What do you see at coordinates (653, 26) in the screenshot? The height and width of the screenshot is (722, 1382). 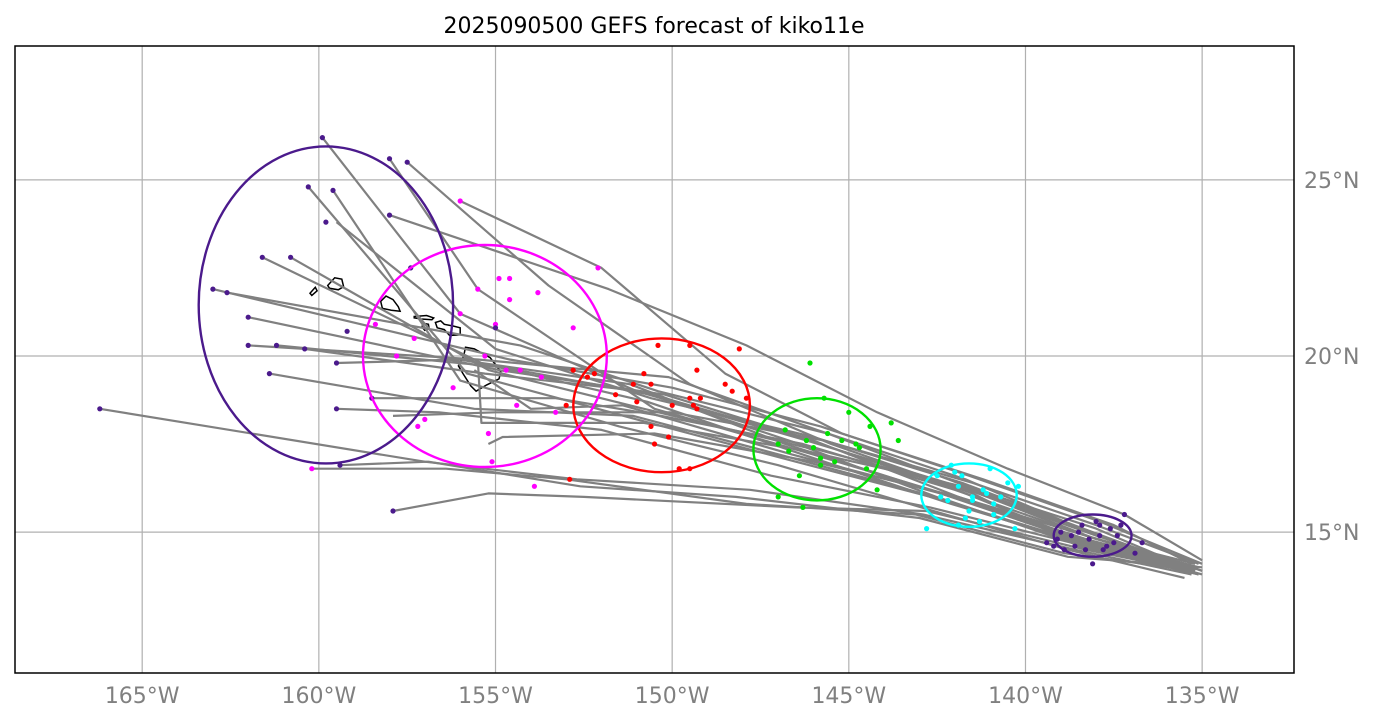 I see `chart-title: 2025090500 GEFS forecast of kiko11e` at bounding box center [653, 26].